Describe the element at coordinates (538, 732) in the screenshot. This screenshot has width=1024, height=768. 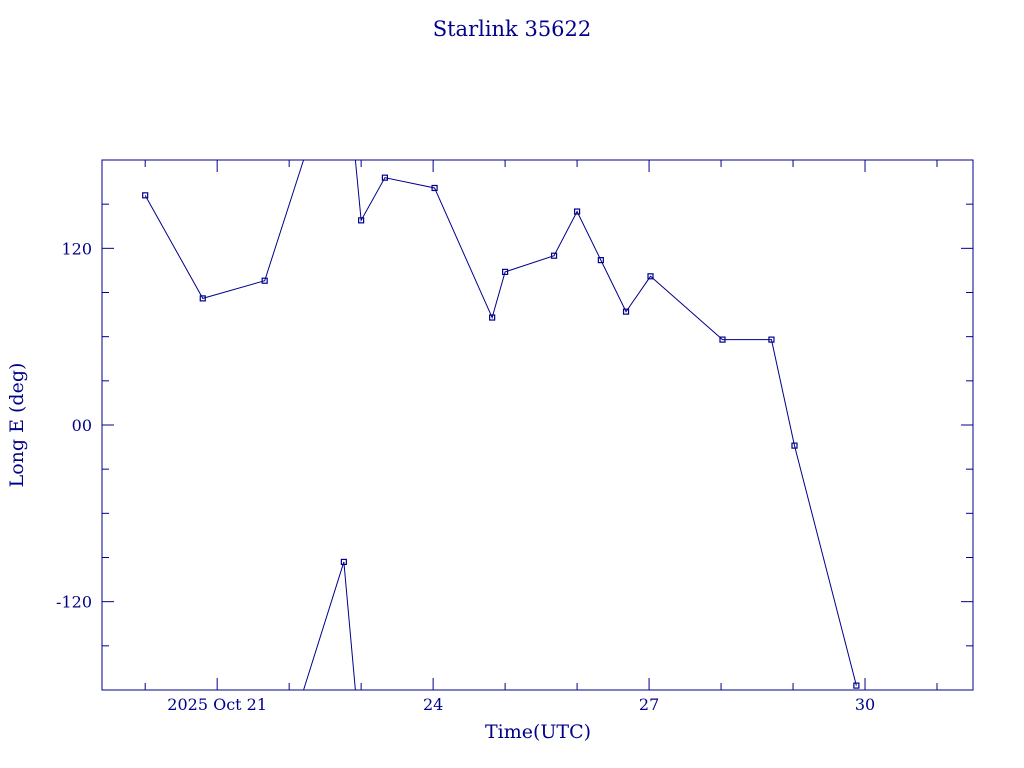
I see `x-axis-label: Time(UTC)` at that location.